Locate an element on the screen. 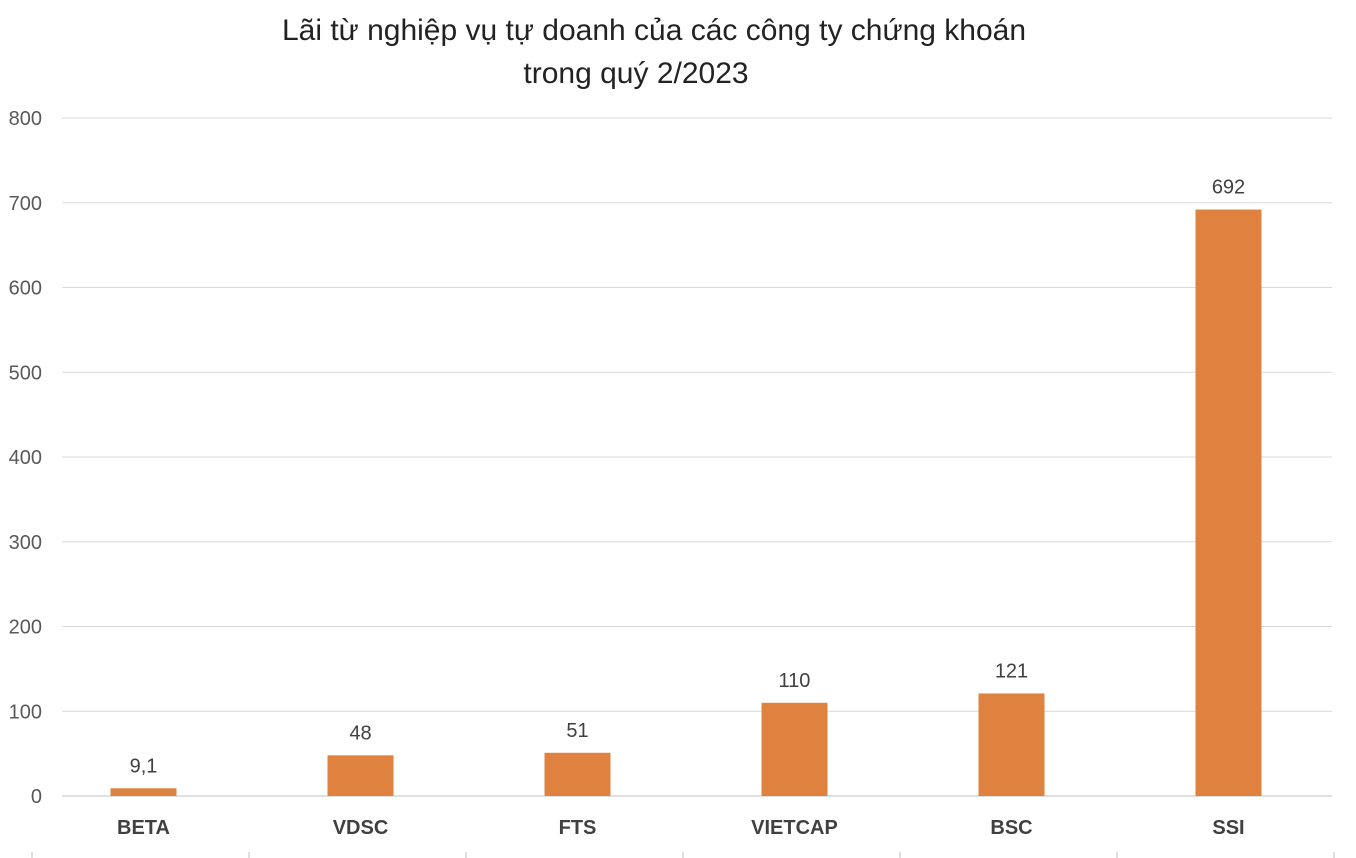 The height and width of the screenshot is (858, 1356). x-tick-label-bsc: BSC is located at coordinates (1011, 828).